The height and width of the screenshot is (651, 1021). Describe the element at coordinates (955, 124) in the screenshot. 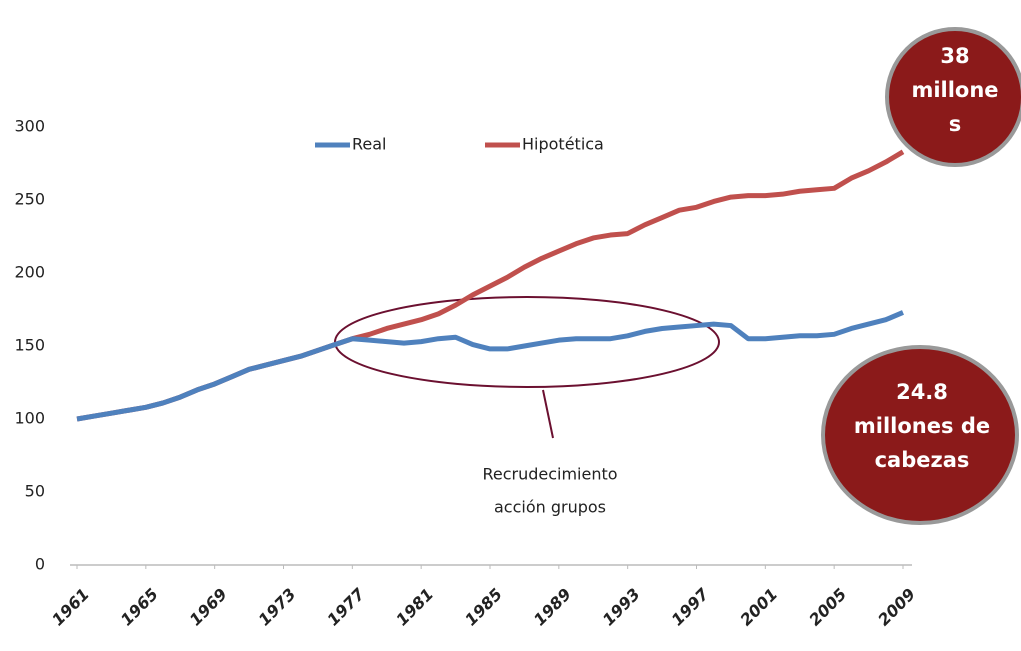

I see `bubble-label: s` at that location.